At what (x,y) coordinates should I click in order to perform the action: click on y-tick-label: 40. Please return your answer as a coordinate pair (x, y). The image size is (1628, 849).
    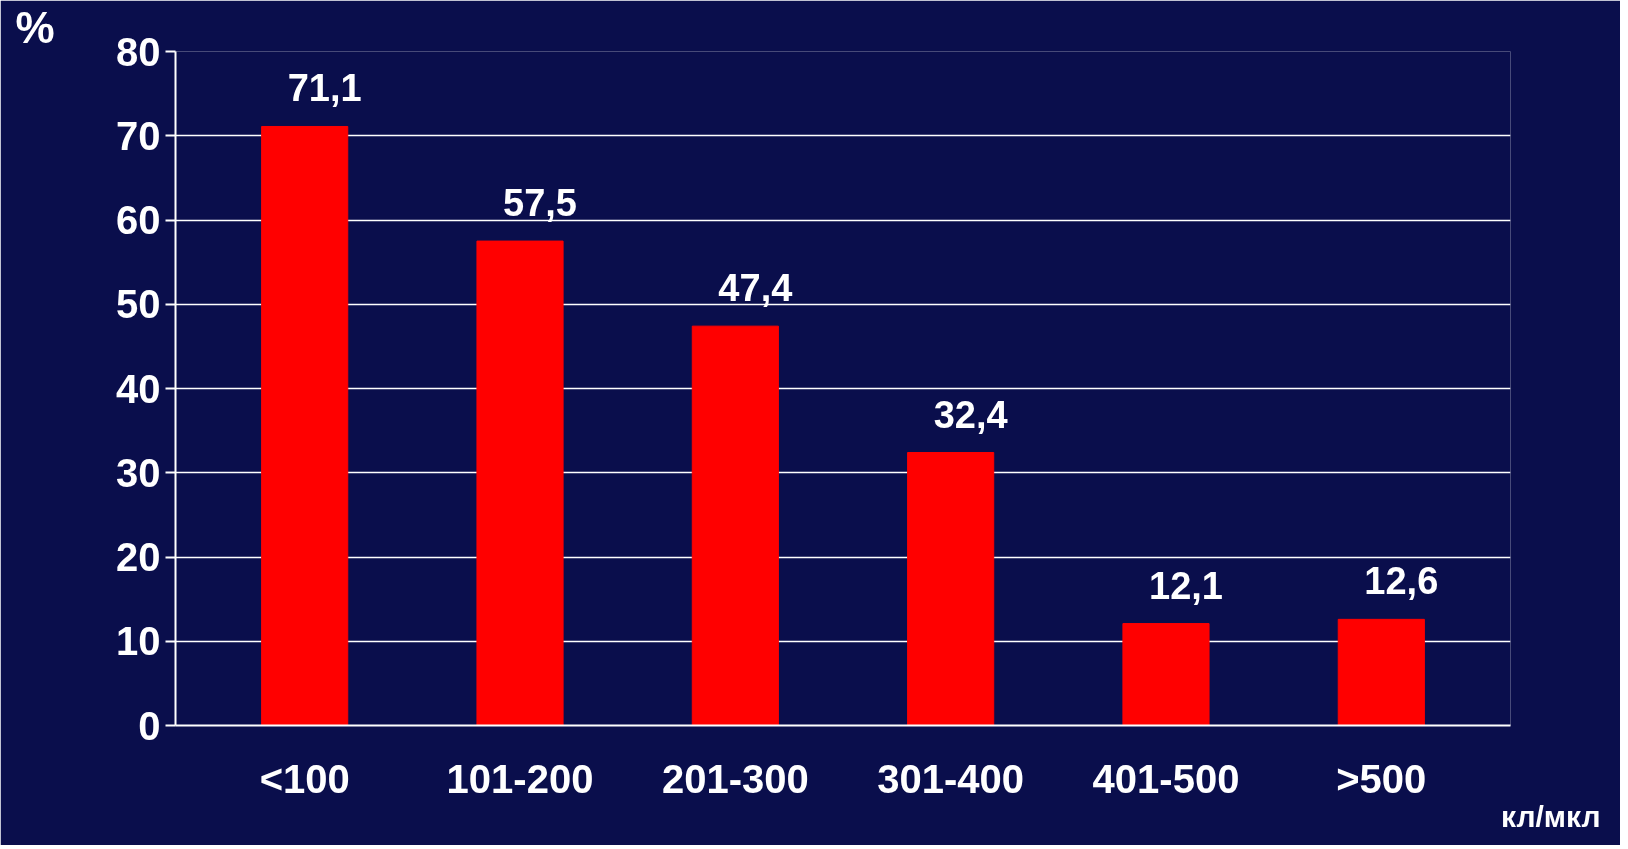
    Looking at the image, I should click on (138, 388).